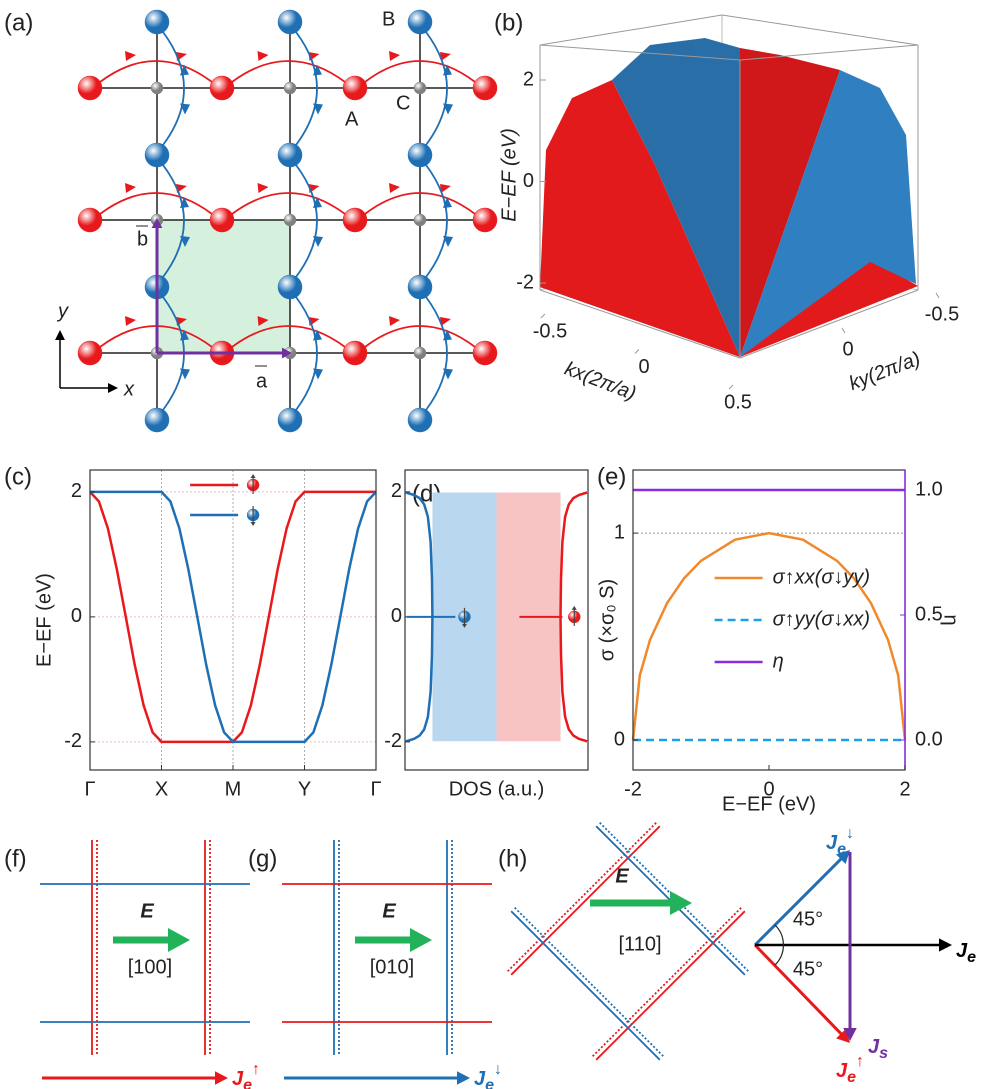  What do you see at coordinates (850, 833) in the screenshot?
I see `spin: ↓` at bounding box center [850, 833].